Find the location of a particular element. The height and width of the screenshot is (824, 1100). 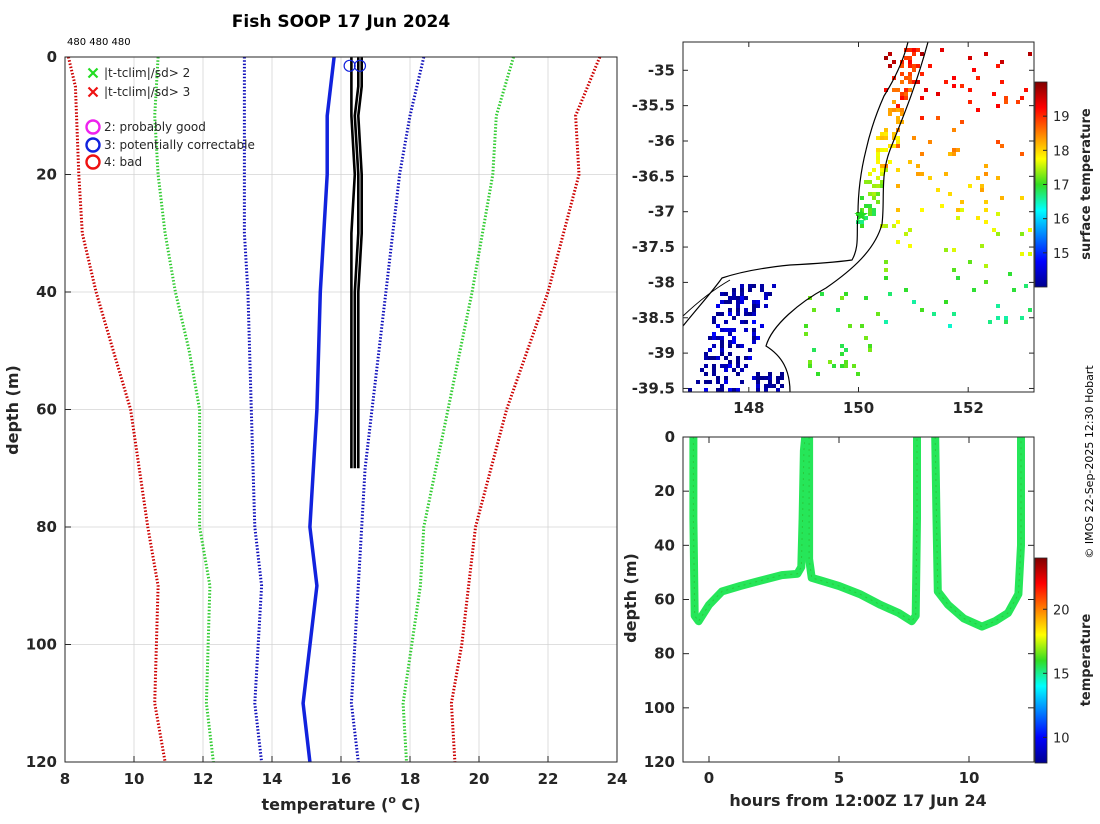

legend-label: |t-tclim|/sd> 2 is located at coordinates (147, 73).